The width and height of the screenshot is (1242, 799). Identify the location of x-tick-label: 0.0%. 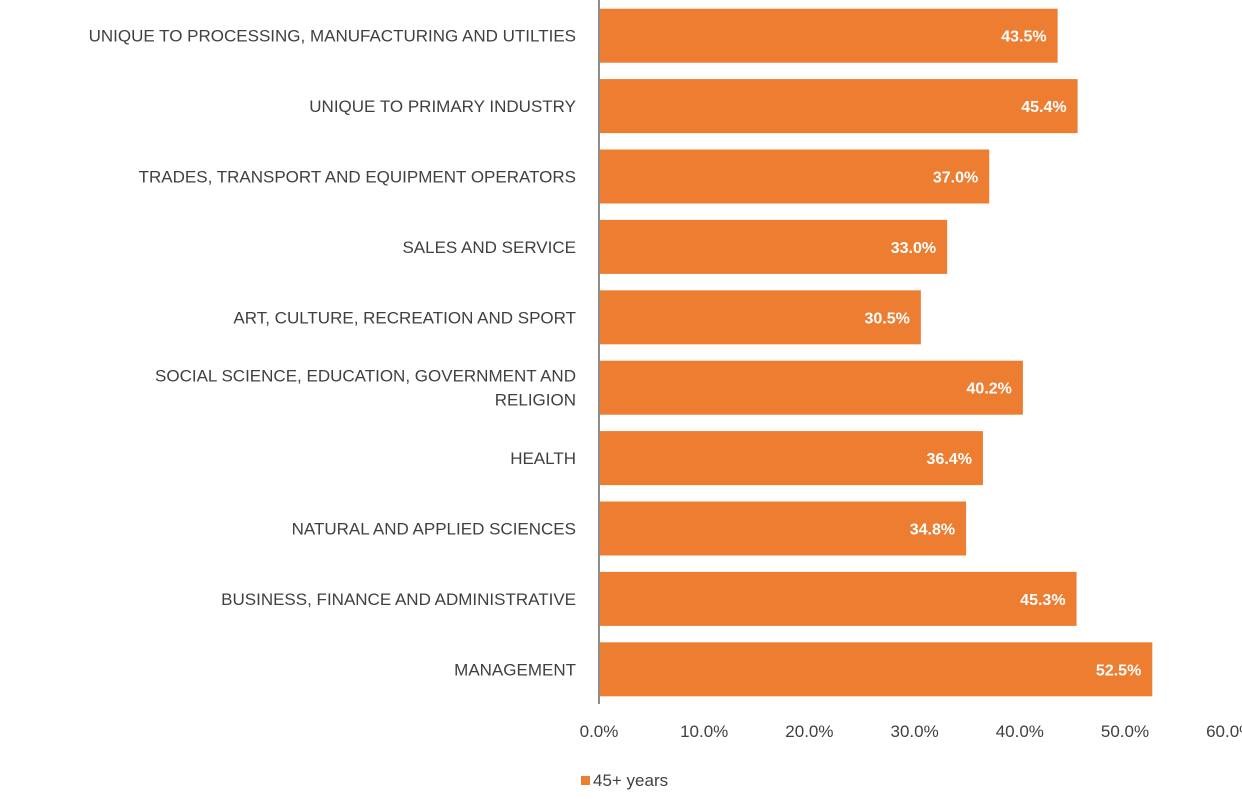
(599, 731).